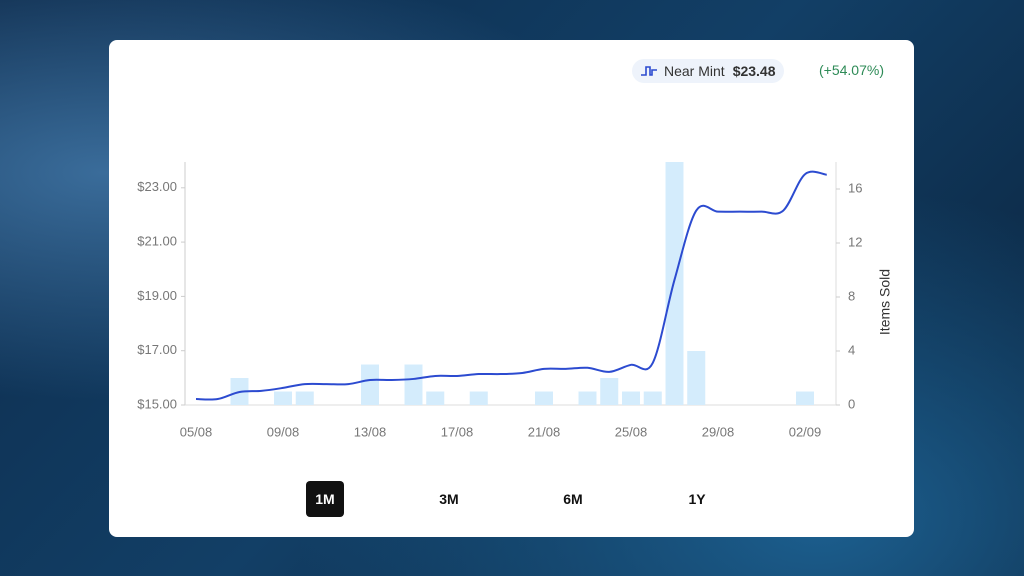 This screenshot has width=1024, height=576. I want to click on y2-tick-label: 12, so click(855, 241).